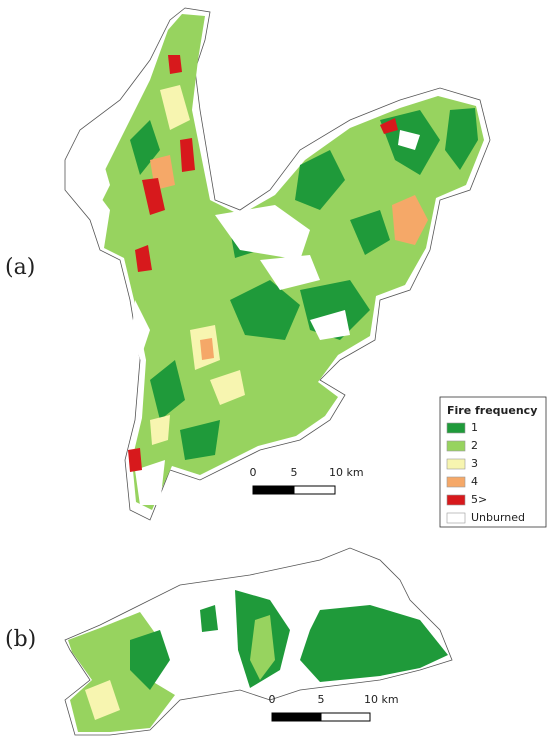 The image size is (550, 742). I want to click on panel-label: (b), so click(20, 639).